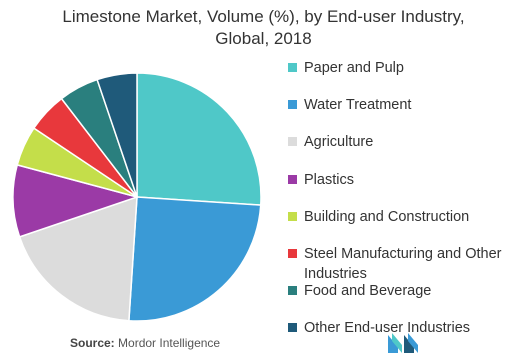 Image resolution: width=527 pixels, height=353 pixels. Describe the element at coordinates (263, 38) in the screenshot. I see `chart-title-line-2: Global, 2018` at that location.